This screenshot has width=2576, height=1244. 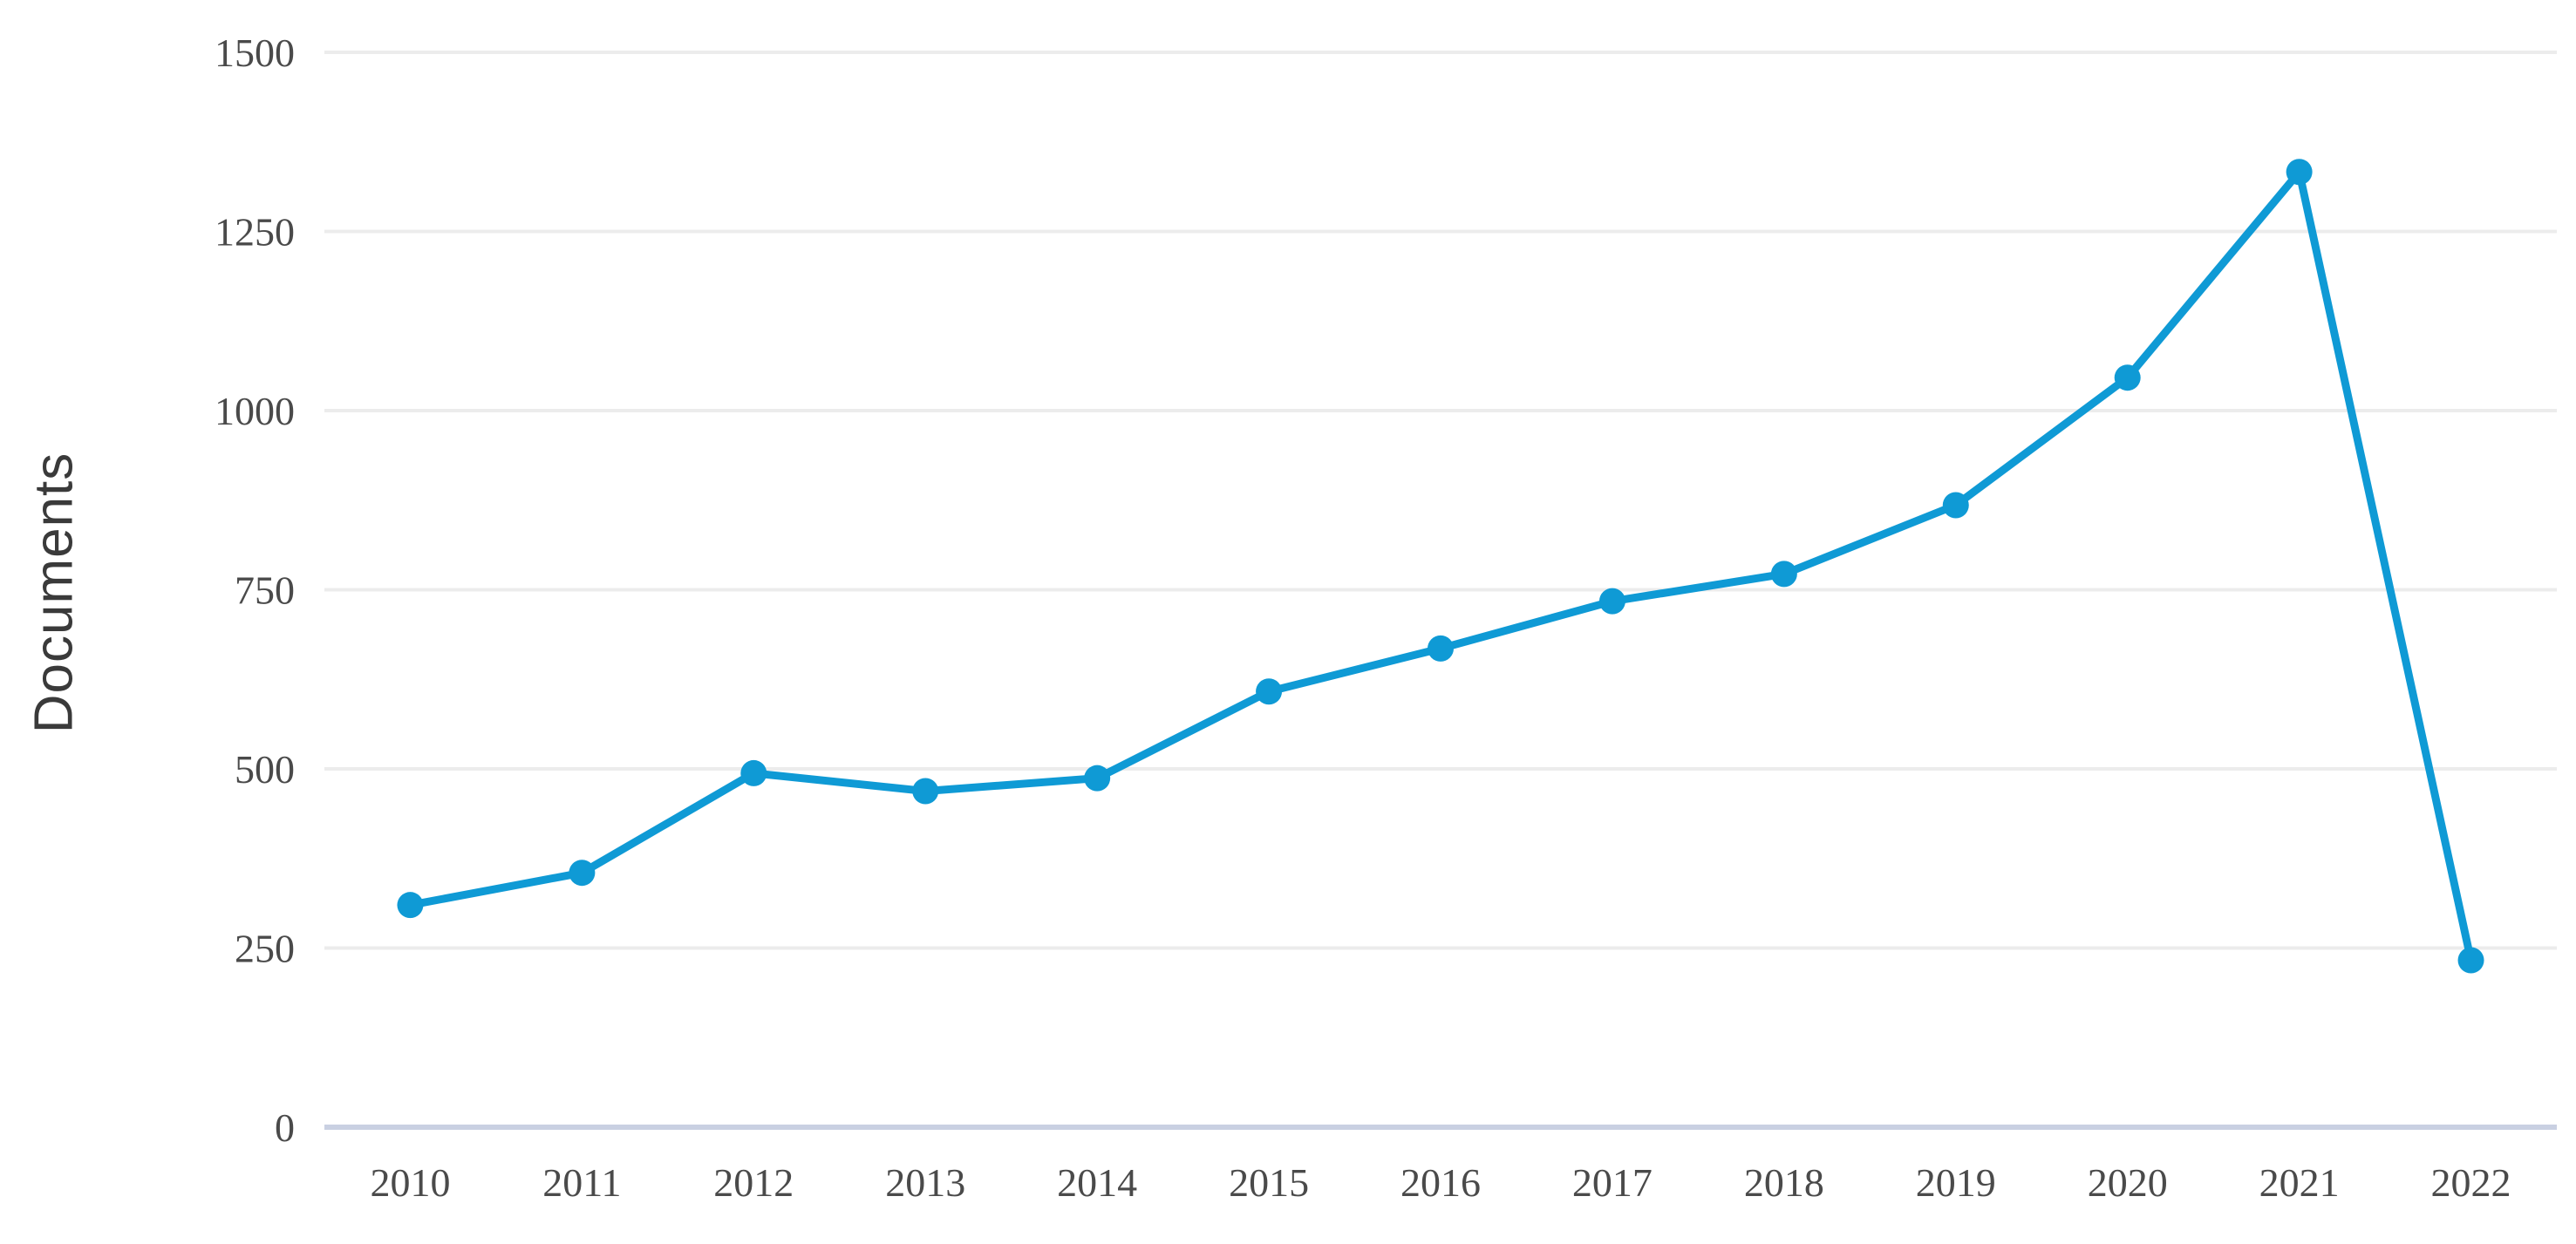 I want to click on x-tick-label-2019: 2019, so click(x=1956, y=1182).